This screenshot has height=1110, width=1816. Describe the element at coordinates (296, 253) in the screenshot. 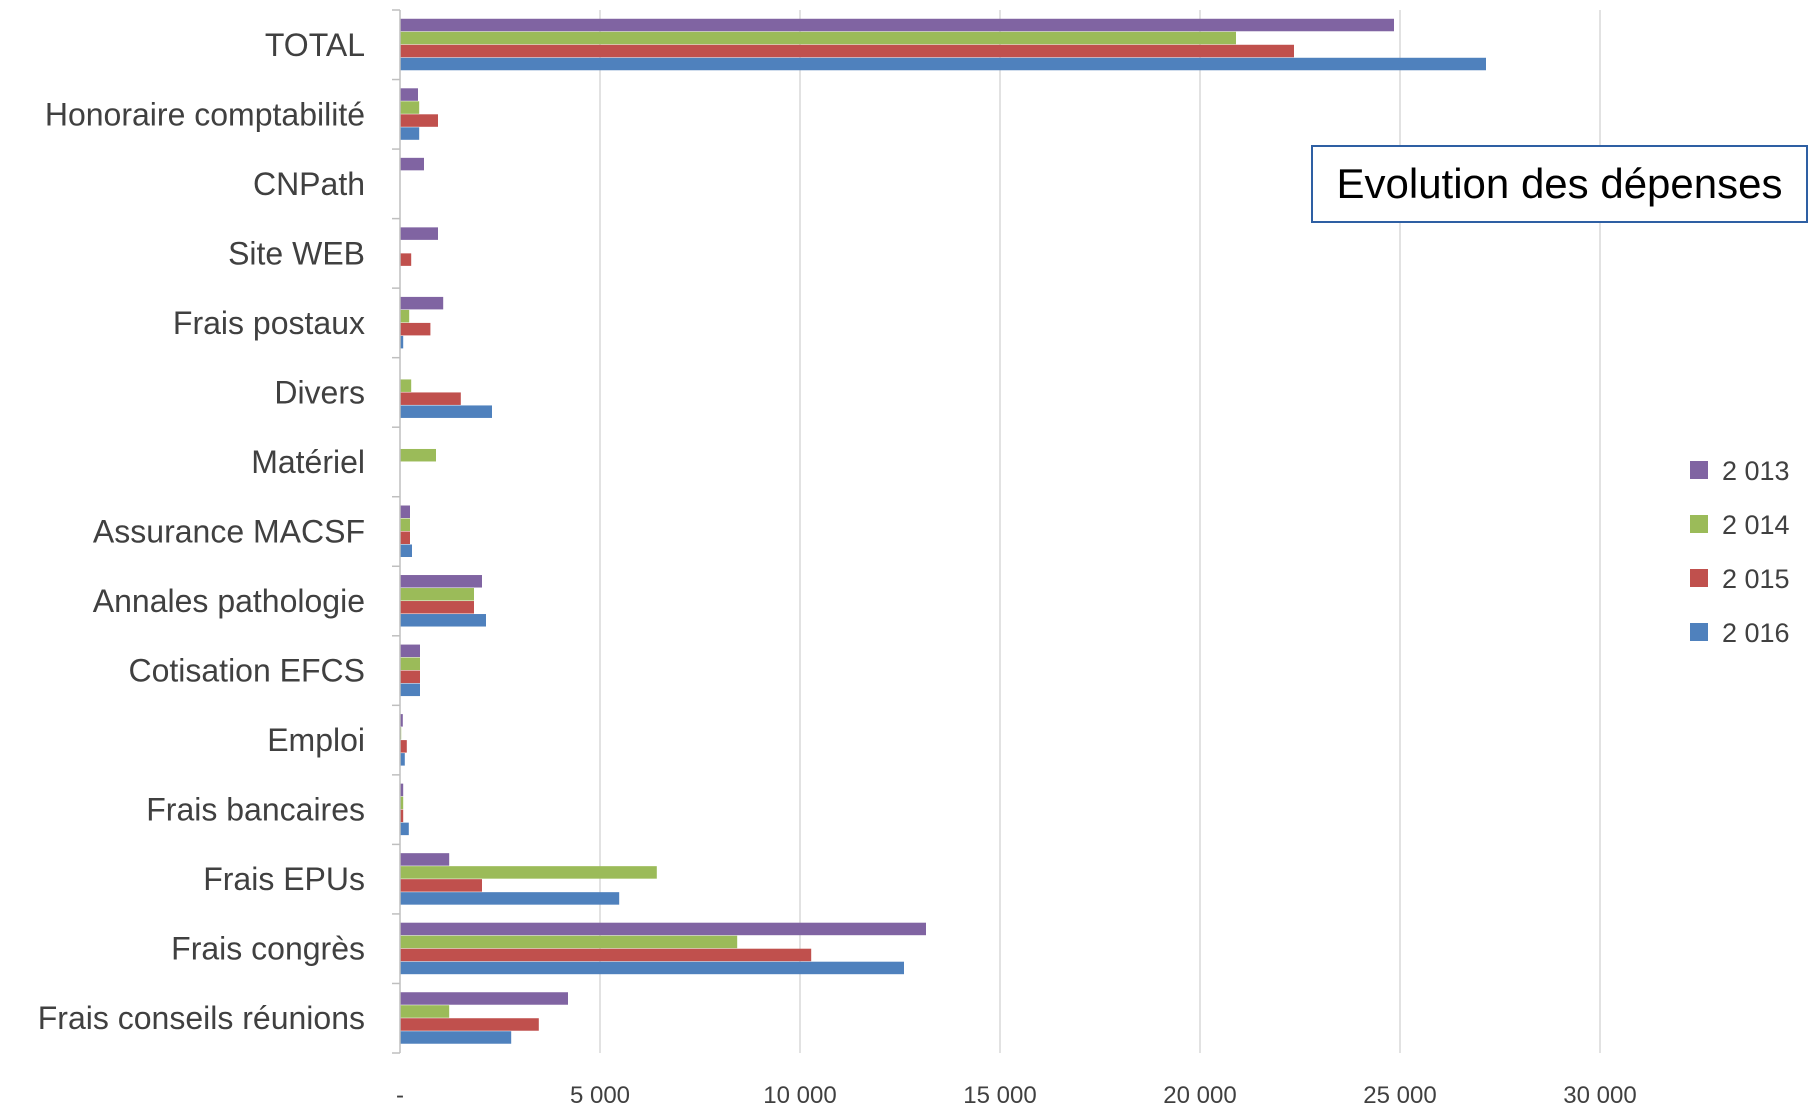

I see `category-label: Site WEB` at that location.